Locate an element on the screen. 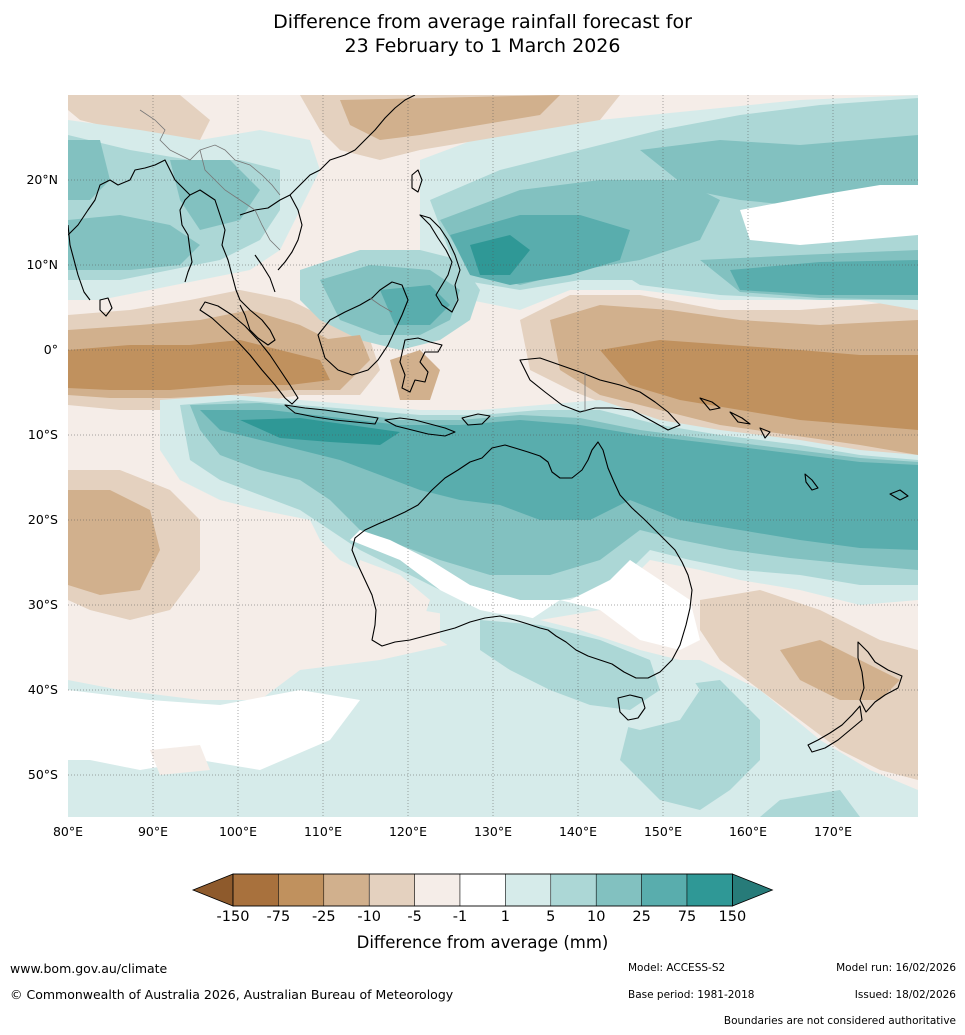  coast-india is located at coordinates (130, 221).